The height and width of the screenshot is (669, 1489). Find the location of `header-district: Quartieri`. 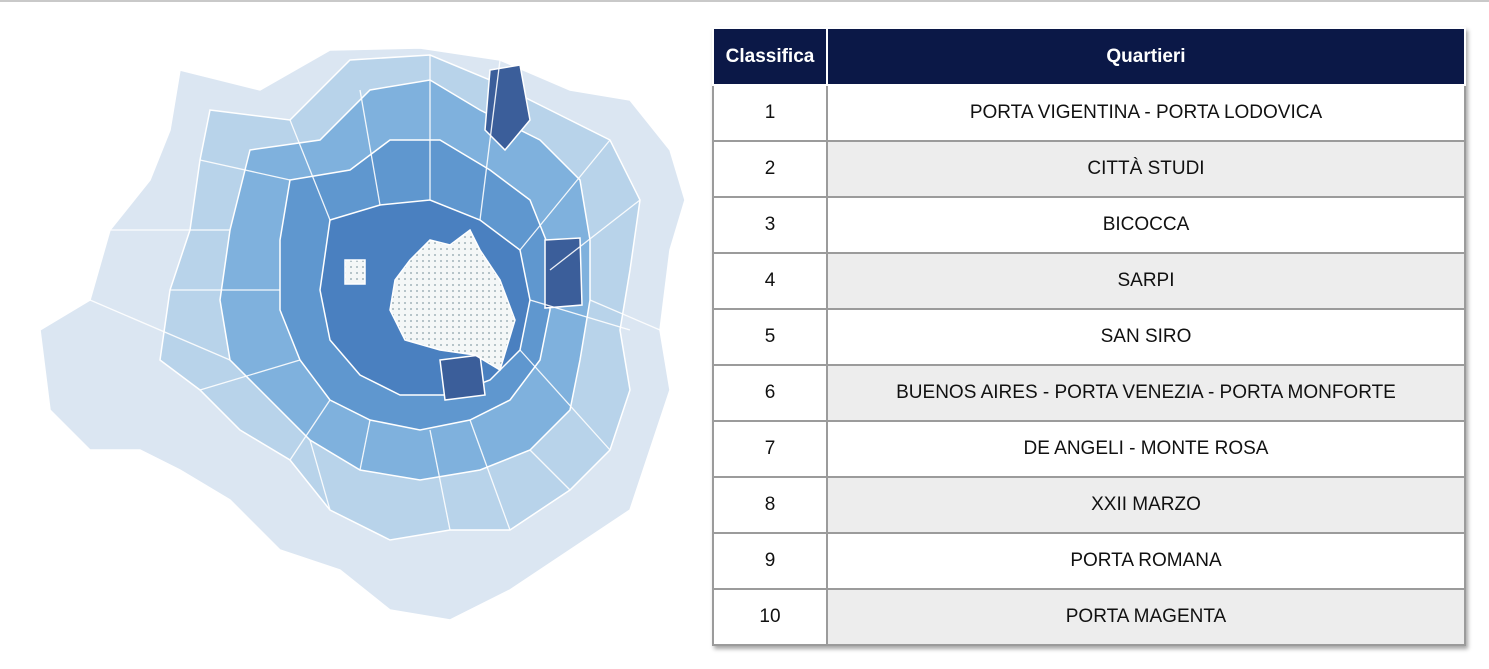

header-district: Quartieri is located at coordinates (1146, 56).